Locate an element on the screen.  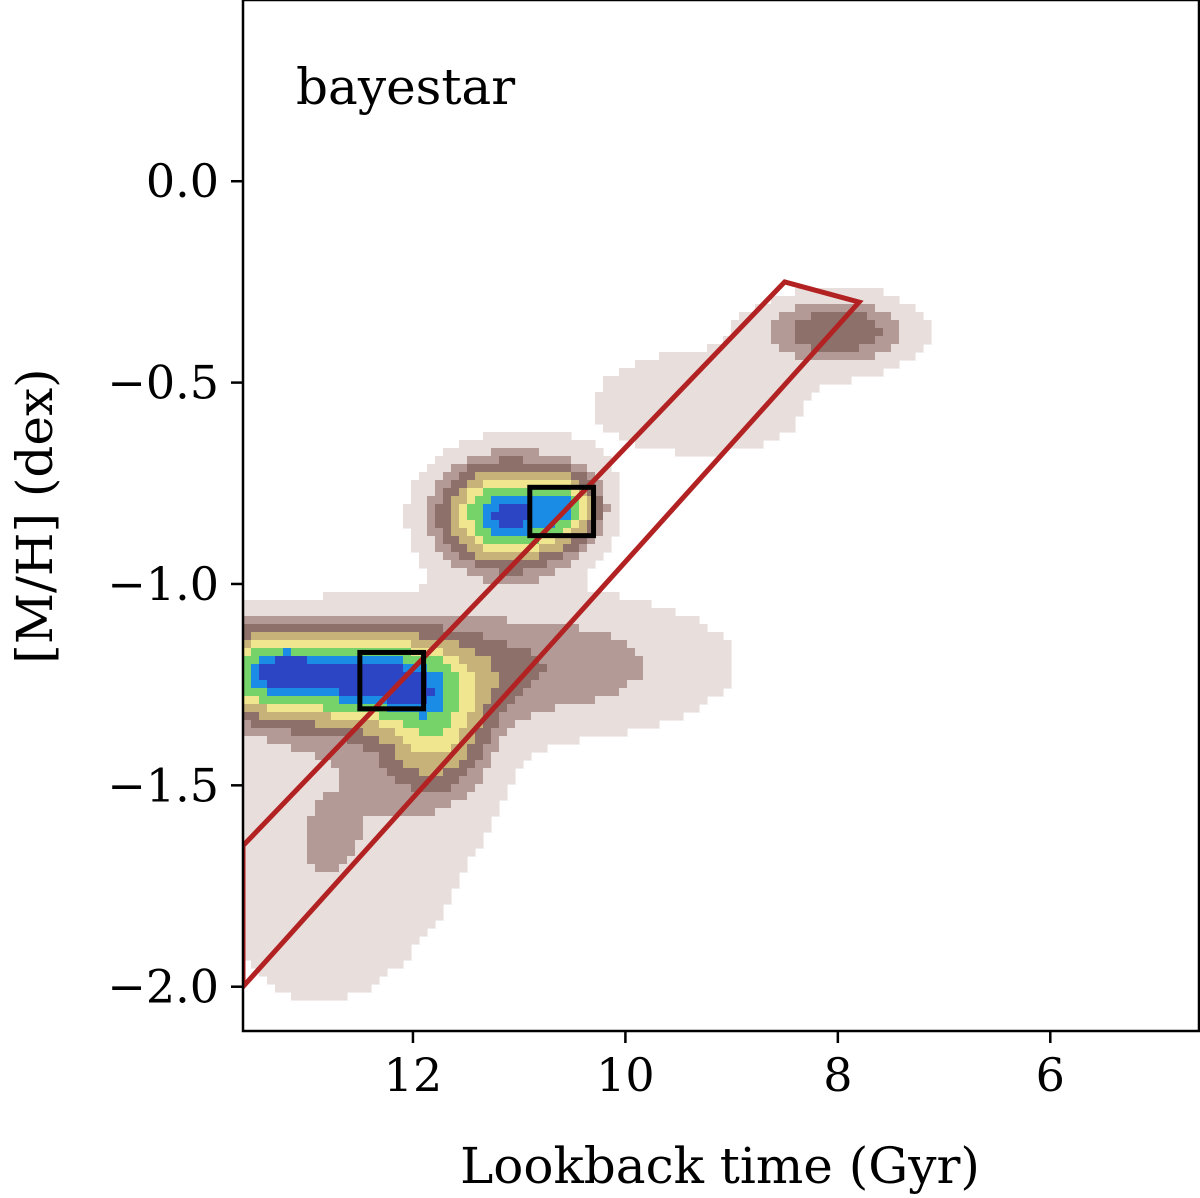
y-tick-label: −1.5 is located at coordinates (163, 785).